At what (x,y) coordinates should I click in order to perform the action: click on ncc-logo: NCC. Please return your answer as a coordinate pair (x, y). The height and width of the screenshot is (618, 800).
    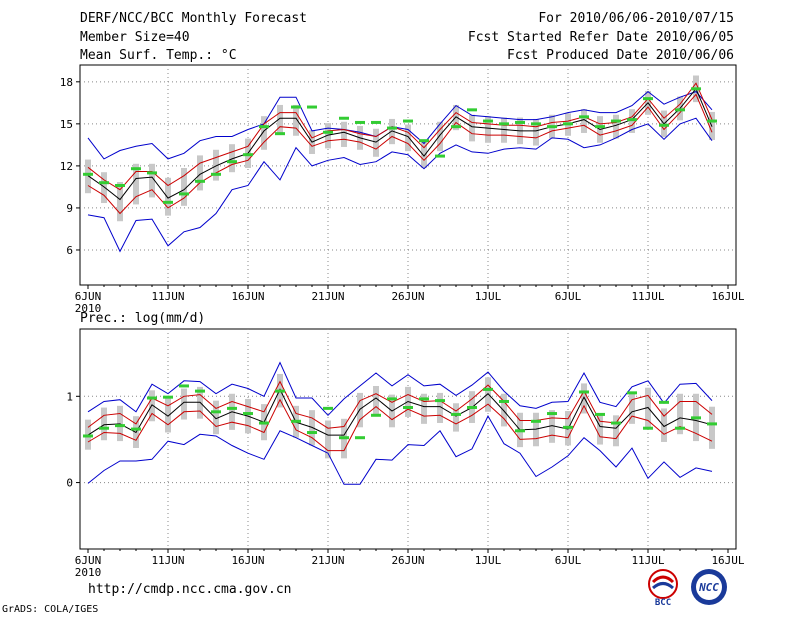
    Looking at the image, I should click on (709, 587).